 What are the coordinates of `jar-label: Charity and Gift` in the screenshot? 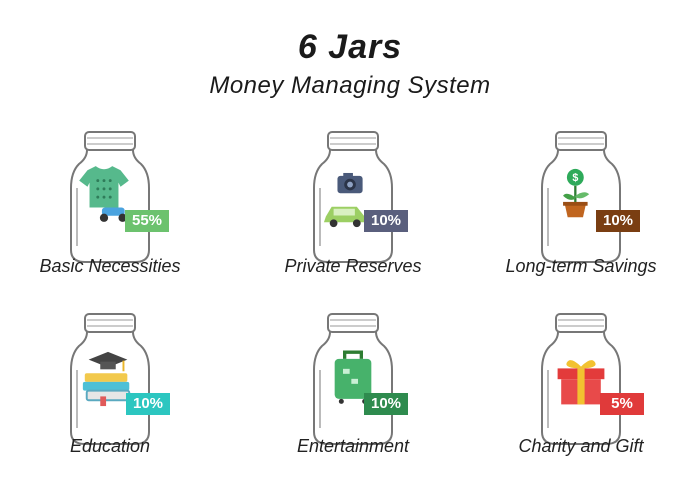 It's located at (581, 446).